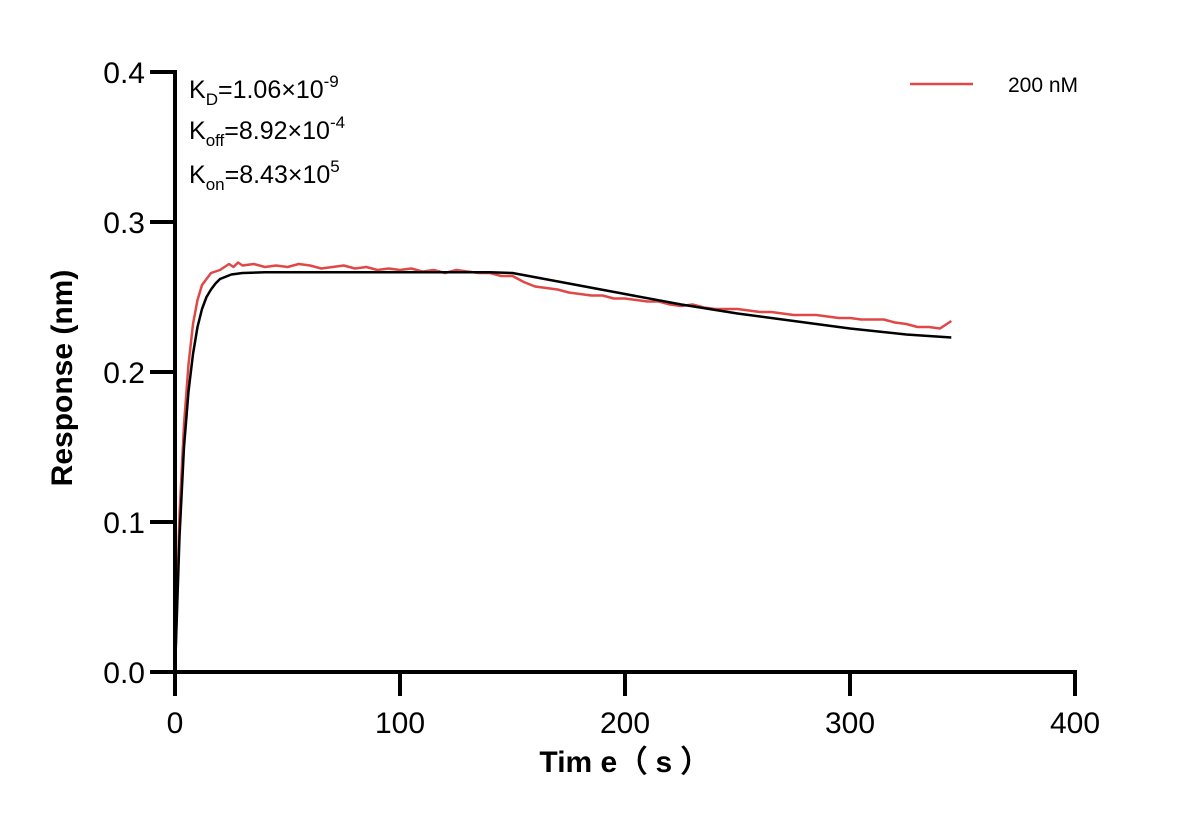 This screenshot has width=1187, height=825. Describe the element at coordinates (625, 723) in the screenshot. I see `x-tick-label: 200` at that location.